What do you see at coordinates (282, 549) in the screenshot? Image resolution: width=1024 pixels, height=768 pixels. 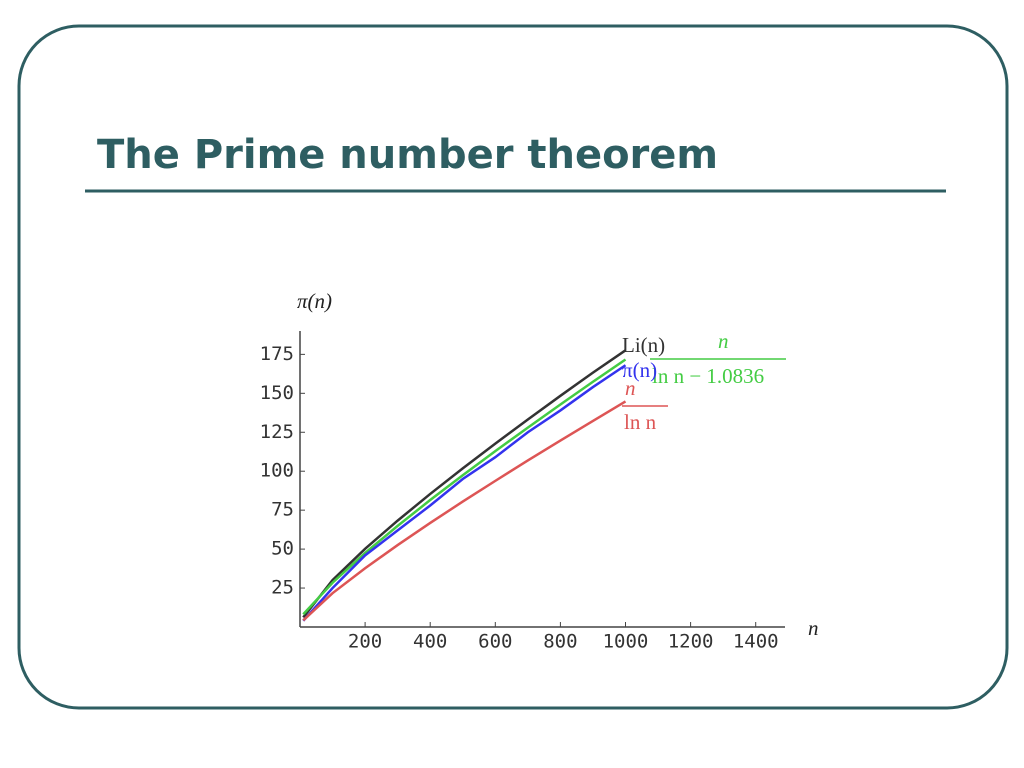 I see `y-tick-label: 50` at bounding box center [282, 549].